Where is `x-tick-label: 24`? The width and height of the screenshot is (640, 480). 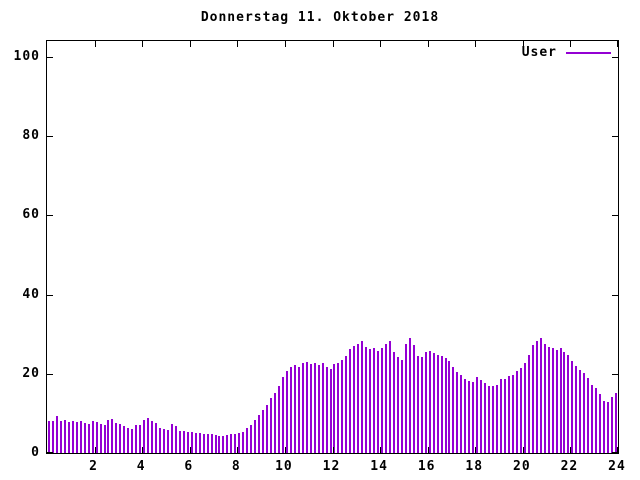 x-tick-label: 24 is located at coordinates (617, 466).